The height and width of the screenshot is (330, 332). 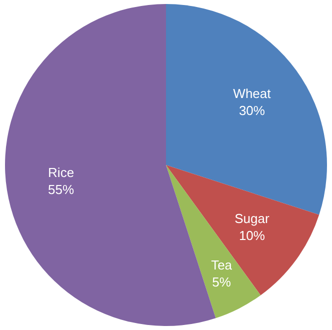 What do you see at coordinates (61, 190) in the screenshot?
I see `data-label: 55%` at bounding box center [61, 190].